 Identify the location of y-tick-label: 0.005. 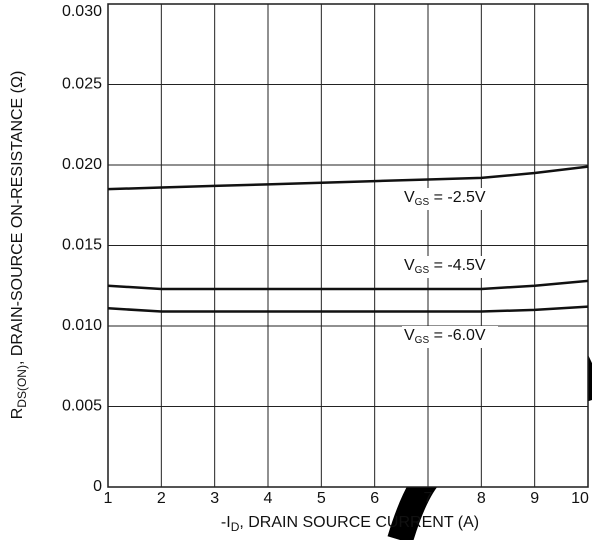
(82, 406).